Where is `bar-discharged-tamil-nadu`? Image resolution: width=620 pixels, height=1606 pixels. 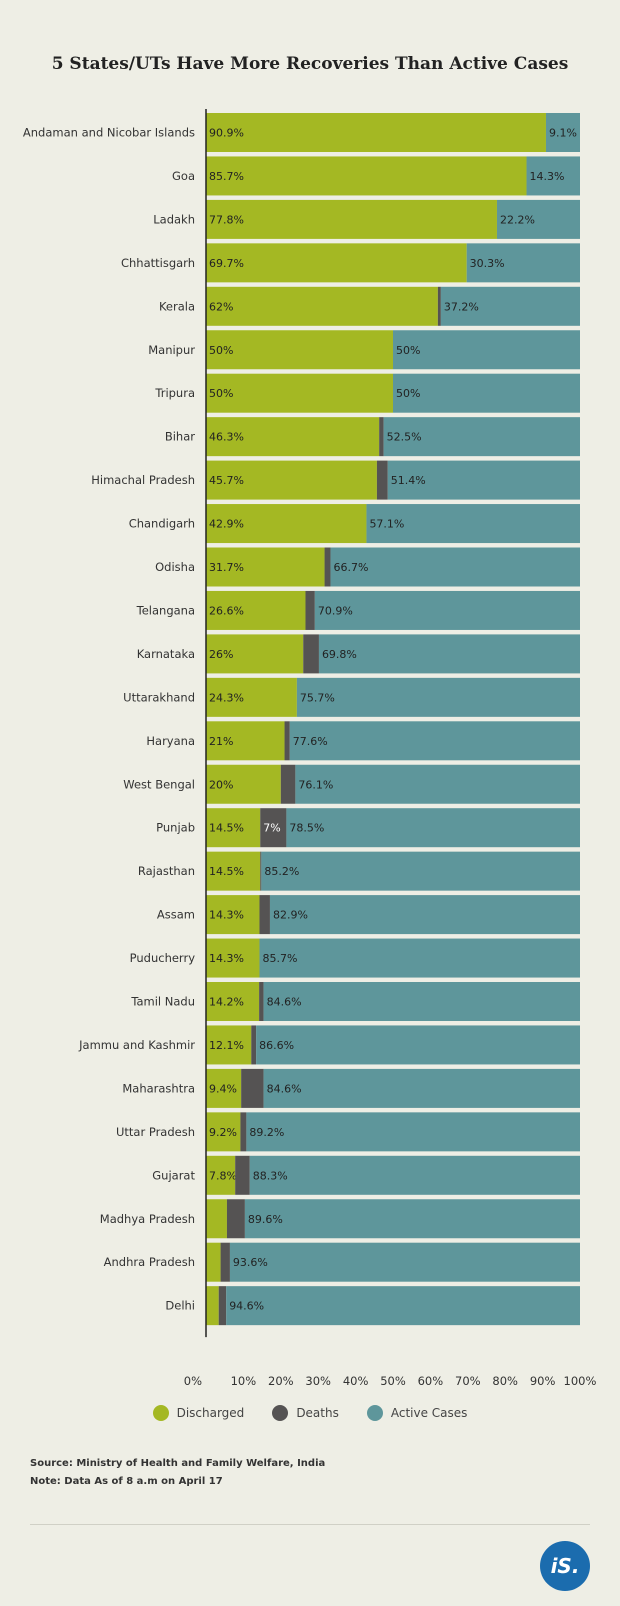
bar-discharged-tamil-nadu is located at coordinates (233, 1001).